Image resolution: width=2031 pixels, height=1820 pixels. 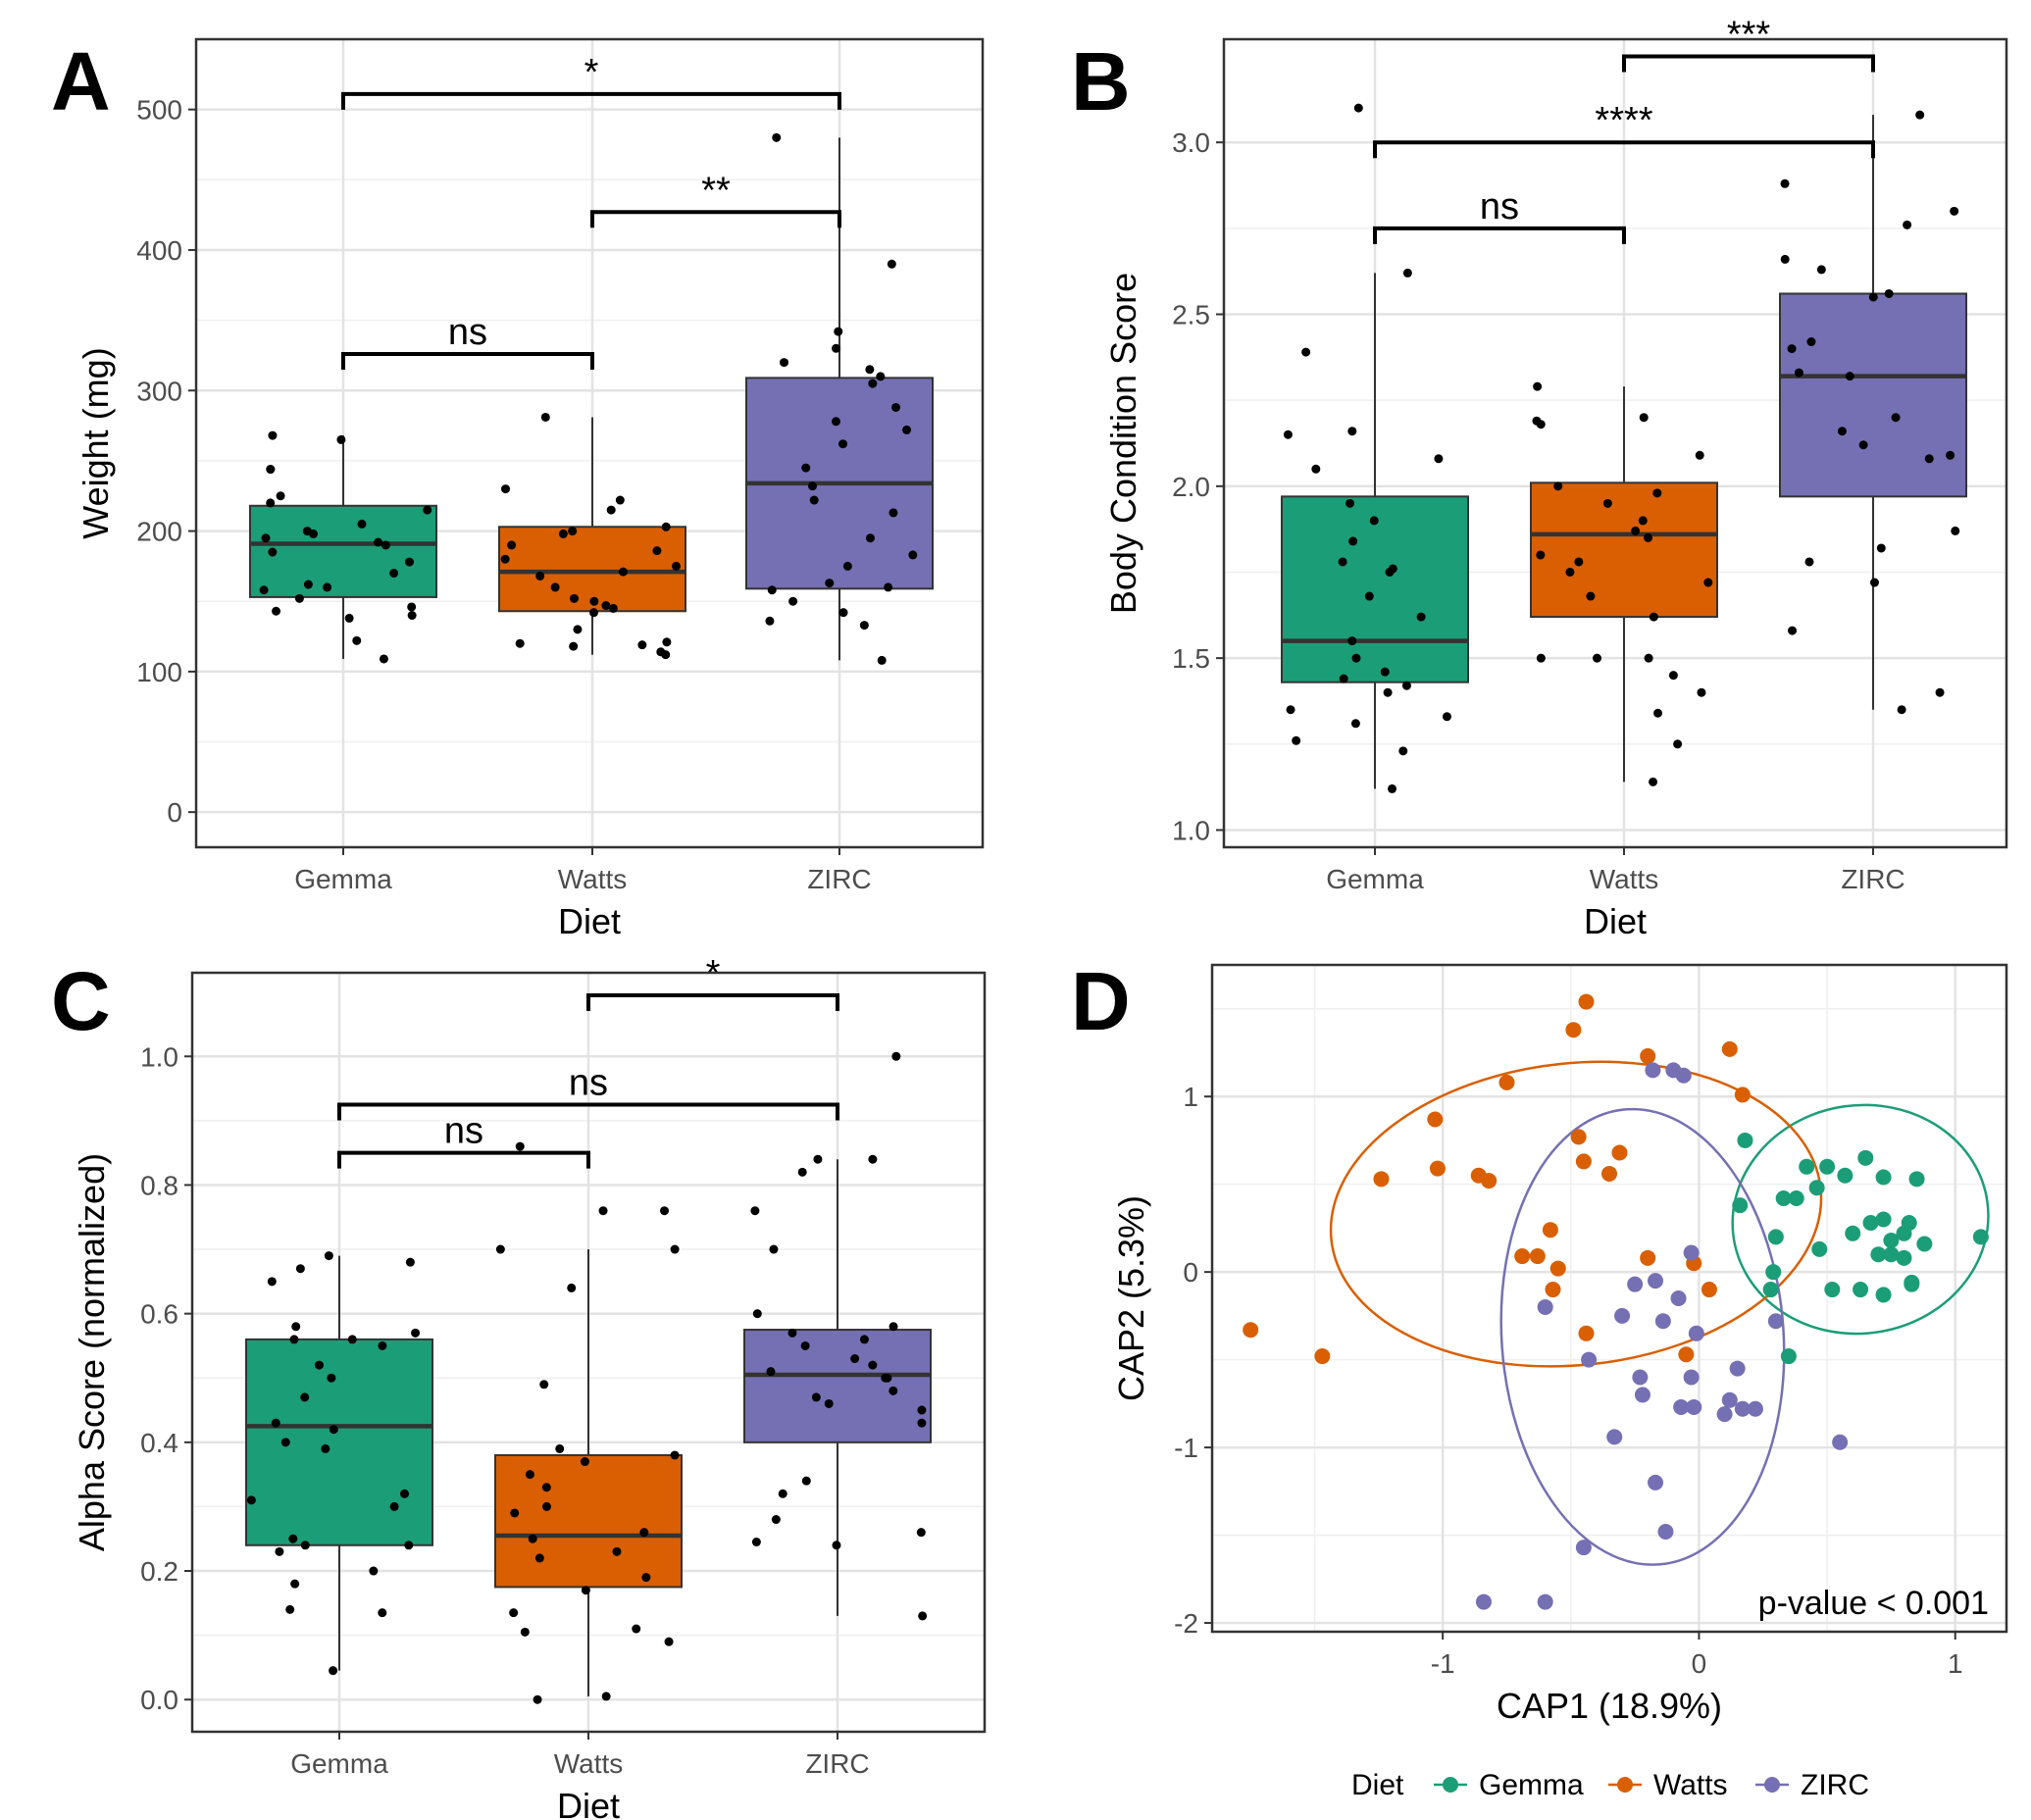 I want to click on box-gemma, so click(x=343, y=551).